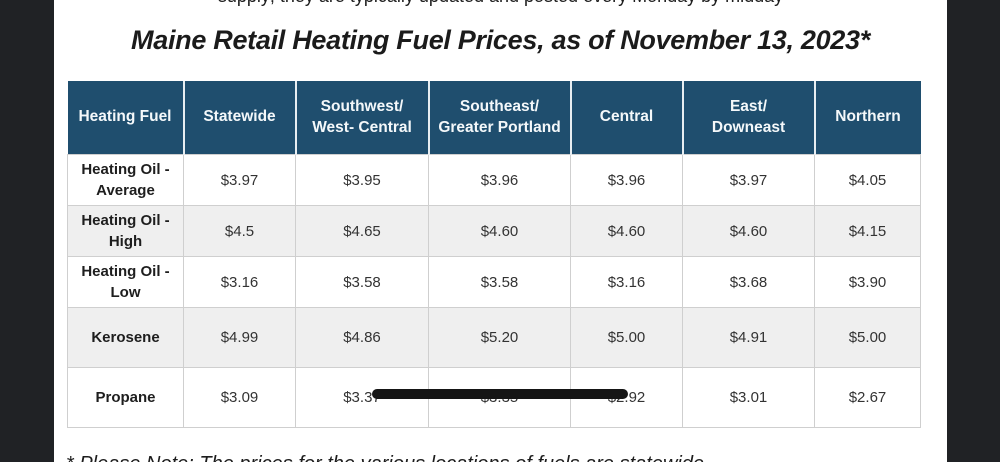 The image size is (1000, 462). What do you see at coordinates (125, 337) in the screenshot?
I see `row-label: Kerosene` at bounding box center [125, 337].